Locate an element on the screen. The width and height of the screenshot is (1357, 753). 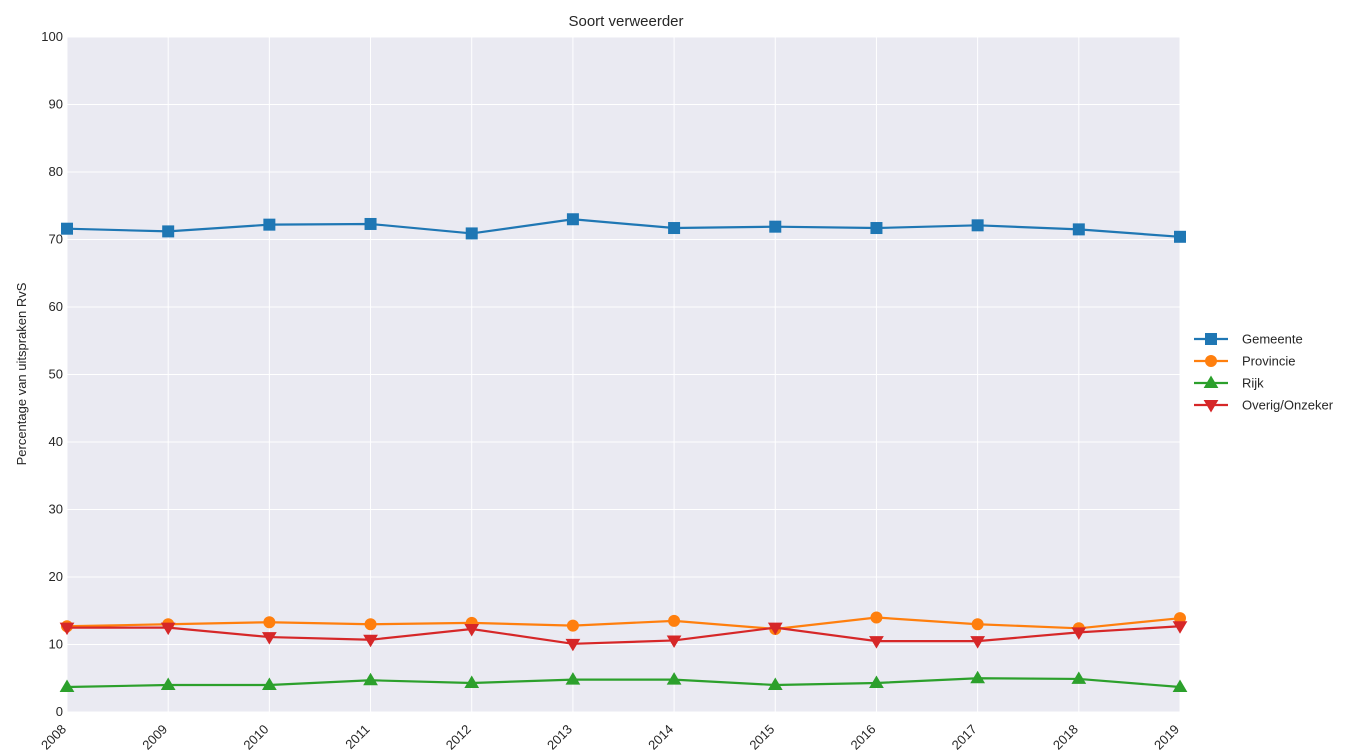
series-rijk is located at coordinates (623, 681).